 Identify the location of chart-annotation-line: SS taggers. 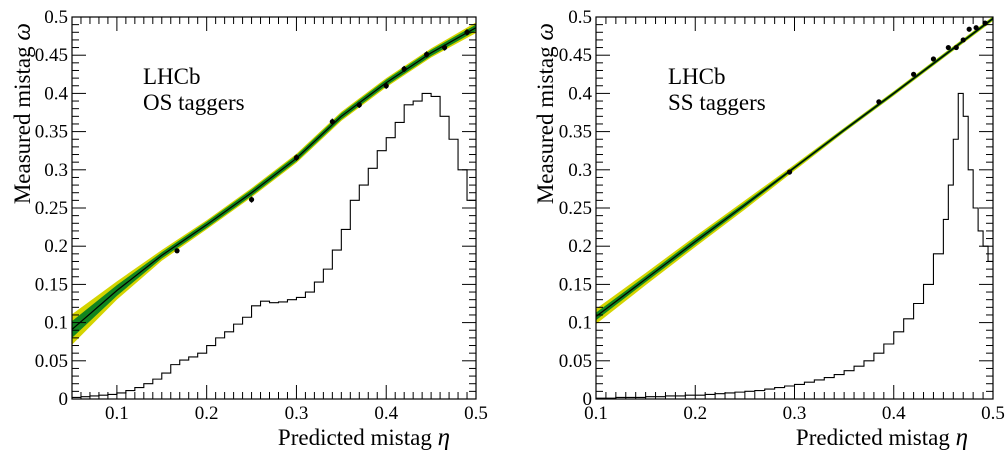
(717, 102).